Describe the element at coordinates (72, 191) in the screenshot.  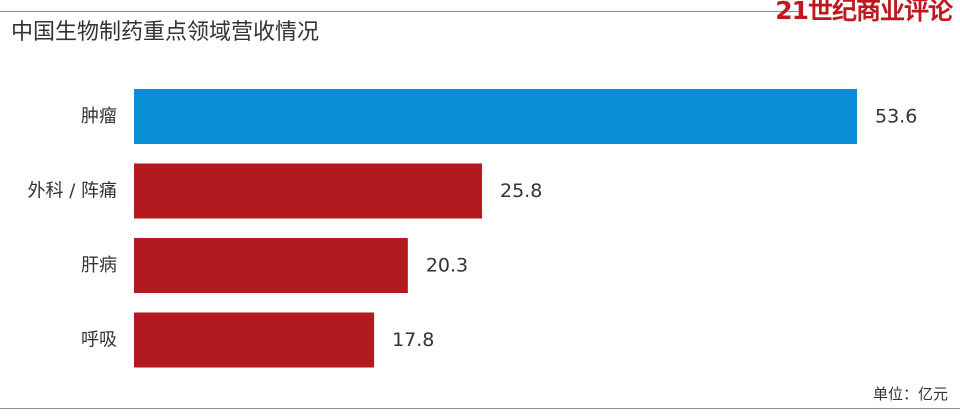
I see `category-label: 外科 / 阵痛` at that location.